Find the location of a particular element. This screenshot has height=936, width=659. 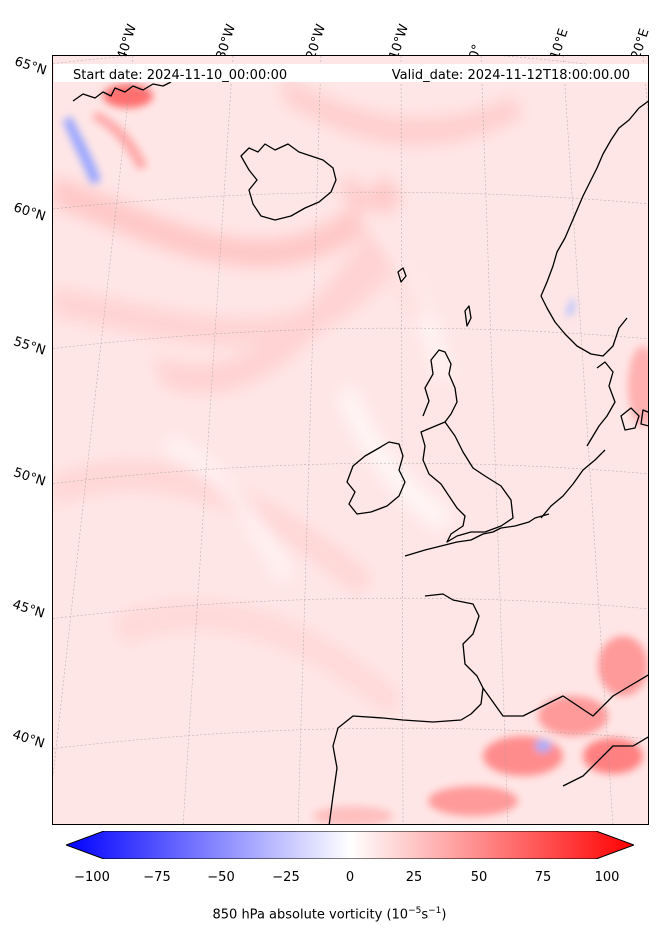

norway-south-coast is located at coordinates (584, 326).